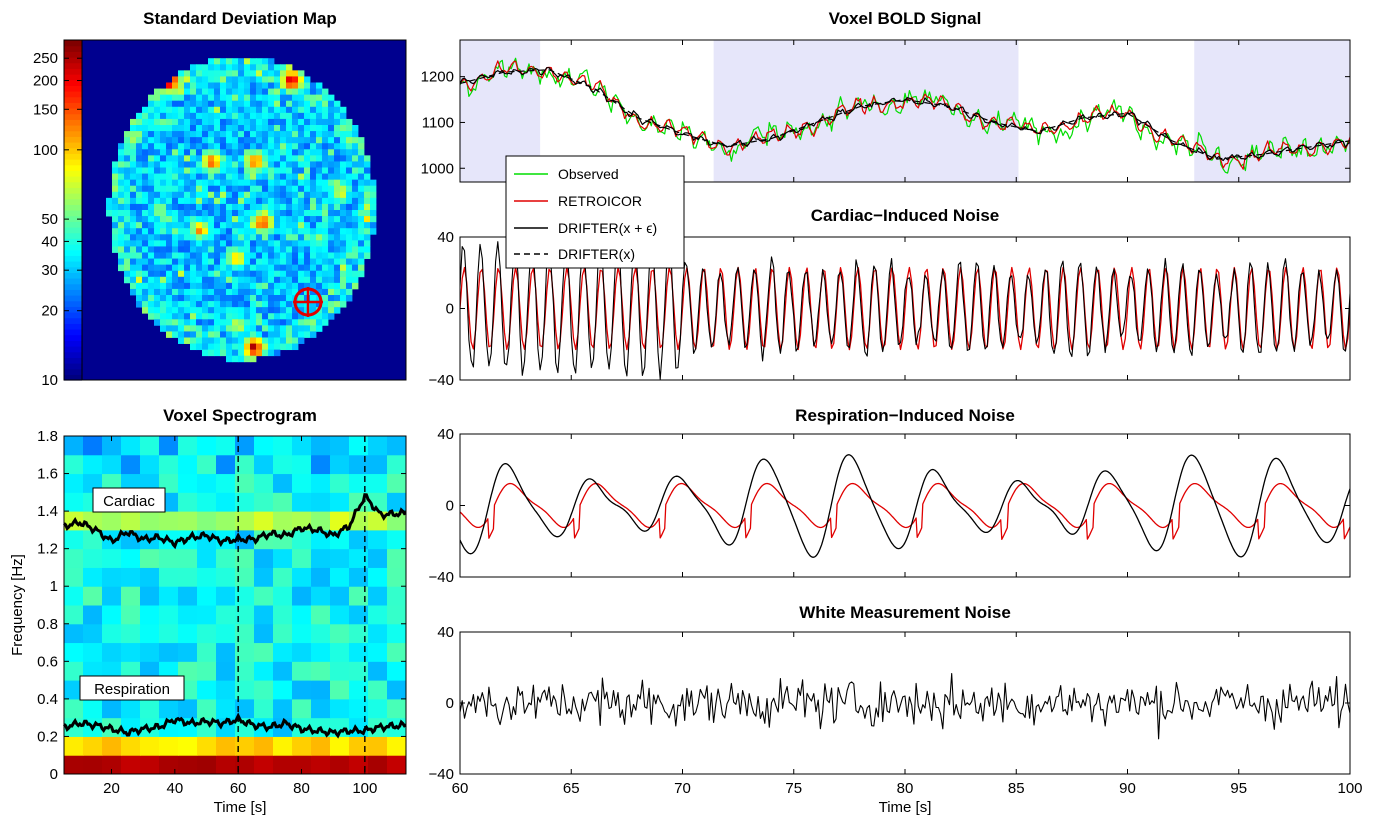 The width and height of the screenshot is (1378, 822). Describe the element at coordinates (221, 612) in the screenshot. I see `spectro-axes: 00.20.40.60.811.21.41.61.820 40 60 80 100` at that location.